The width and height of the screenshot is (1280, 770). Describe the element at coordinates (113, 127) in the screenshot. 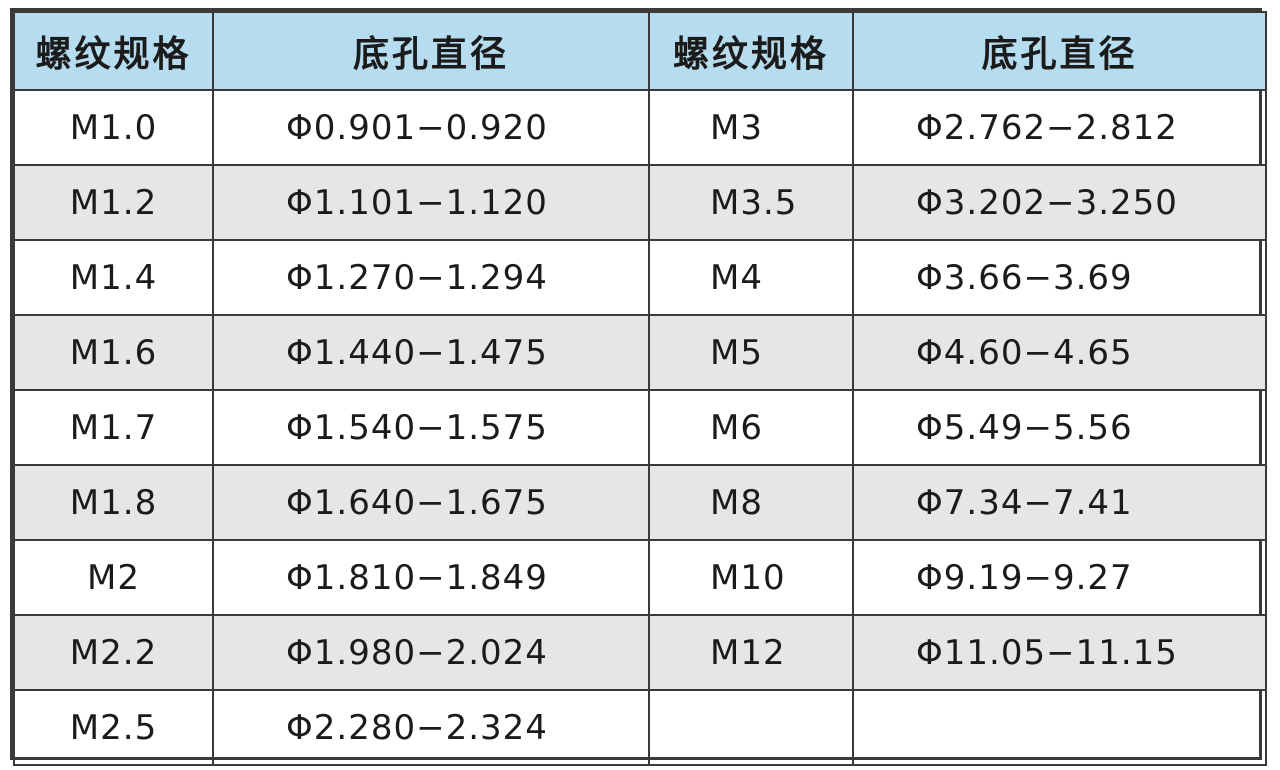

I see `cell-thread-spec: M1.0` at that location.